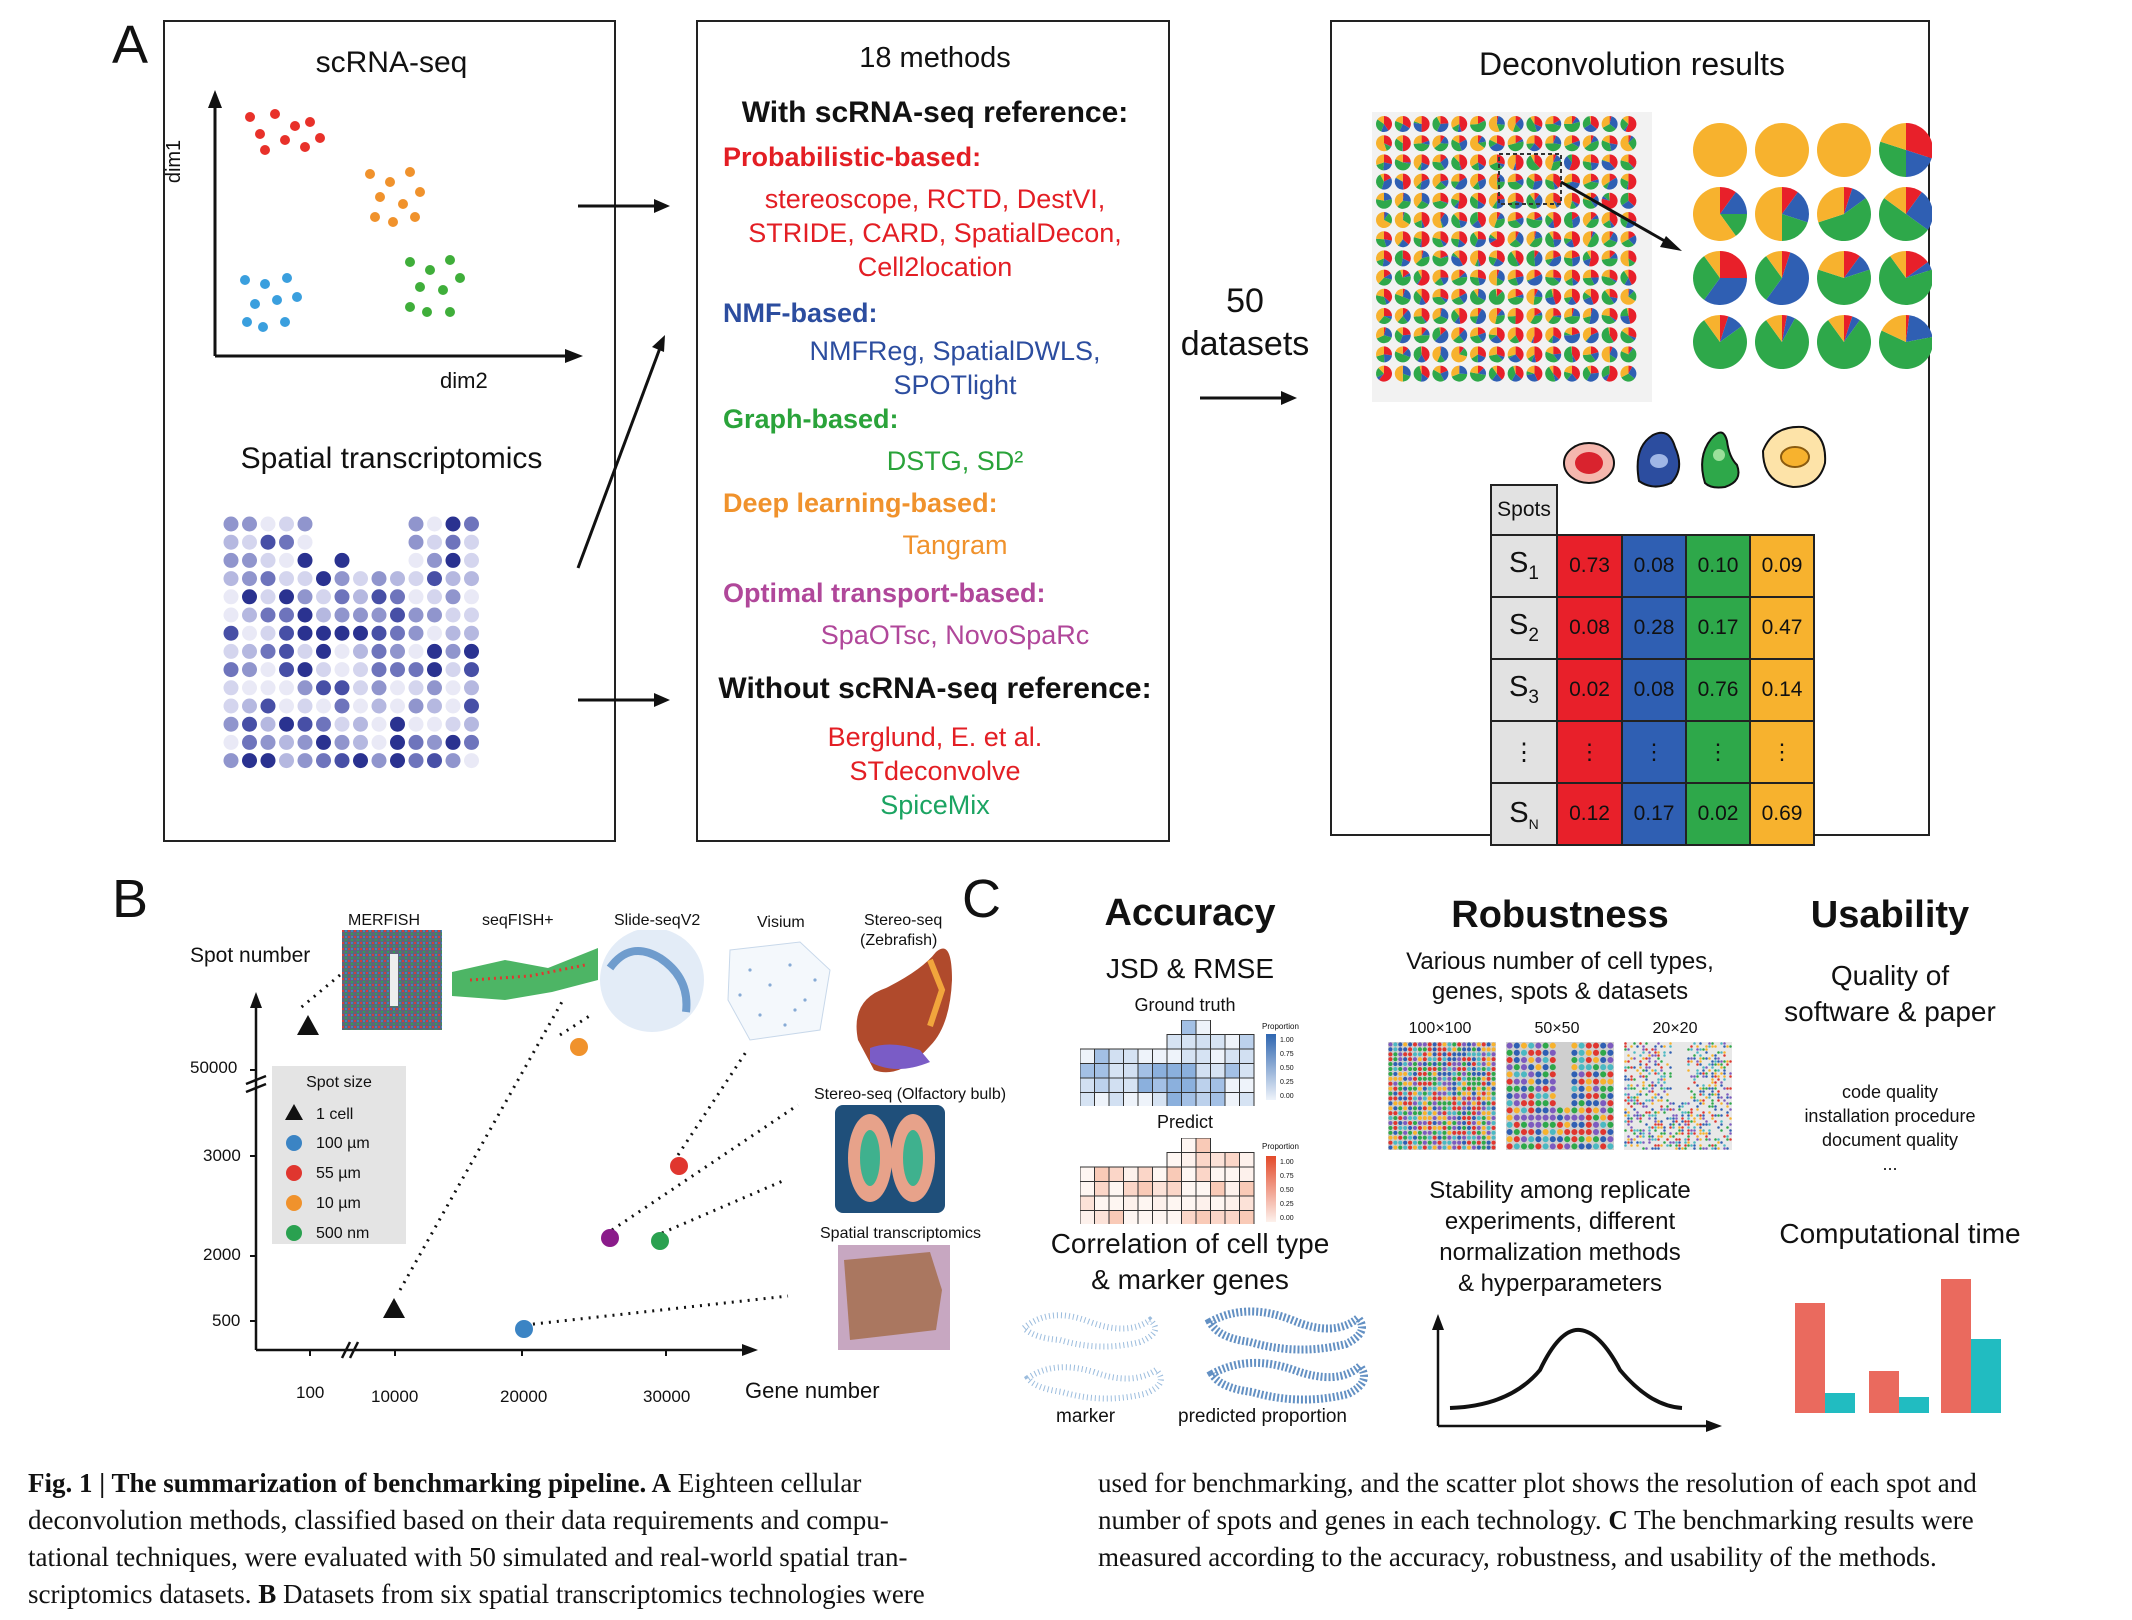 The image size is (2132, 1620). What do you see at coordinates (955, 461) in the screenshot?
I see `group-graph-methods: DSTG, SD²` at bounding box center [955, 461].